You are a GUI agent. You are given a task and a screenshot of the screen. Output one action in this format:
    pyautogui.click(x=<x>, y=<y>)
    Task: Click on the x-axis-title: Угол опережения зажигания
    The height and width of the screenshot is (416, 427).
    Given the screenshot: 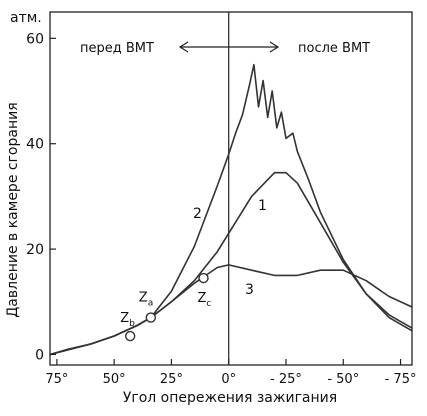 What is the action you would take?
    pyautogui.click(x=230, y=398)
    